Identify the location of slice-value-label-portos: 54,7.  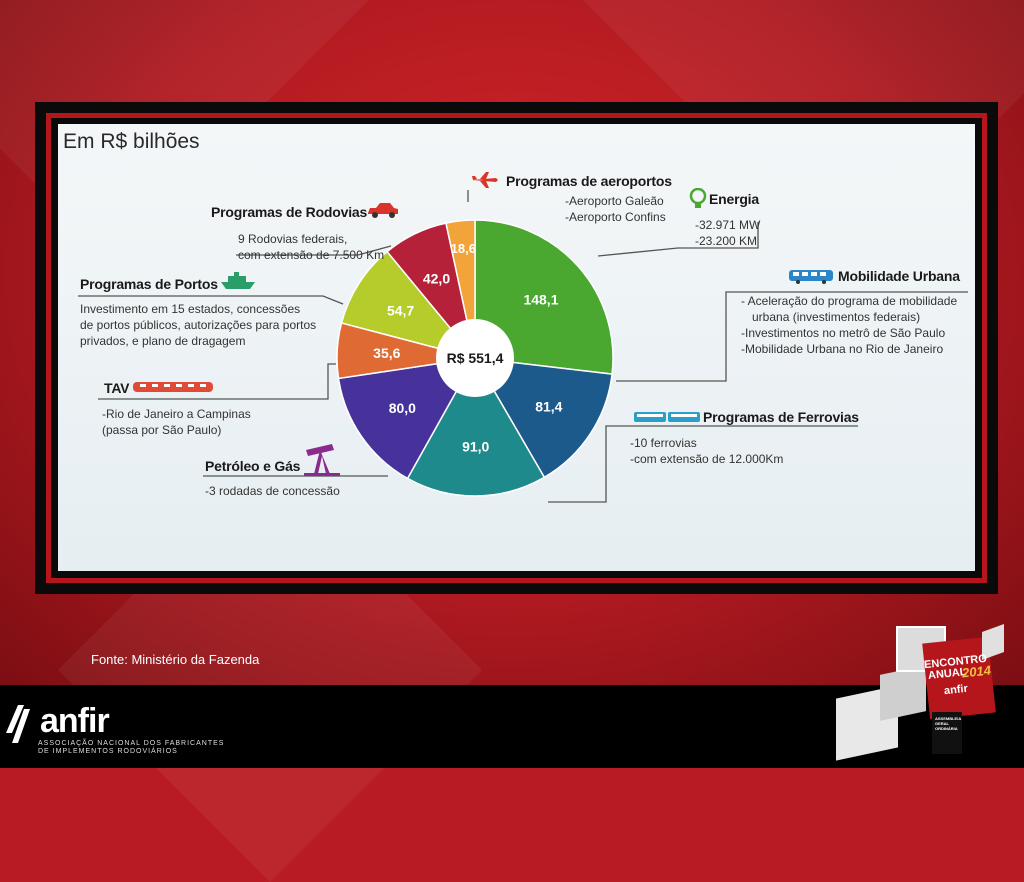
(400, 310).